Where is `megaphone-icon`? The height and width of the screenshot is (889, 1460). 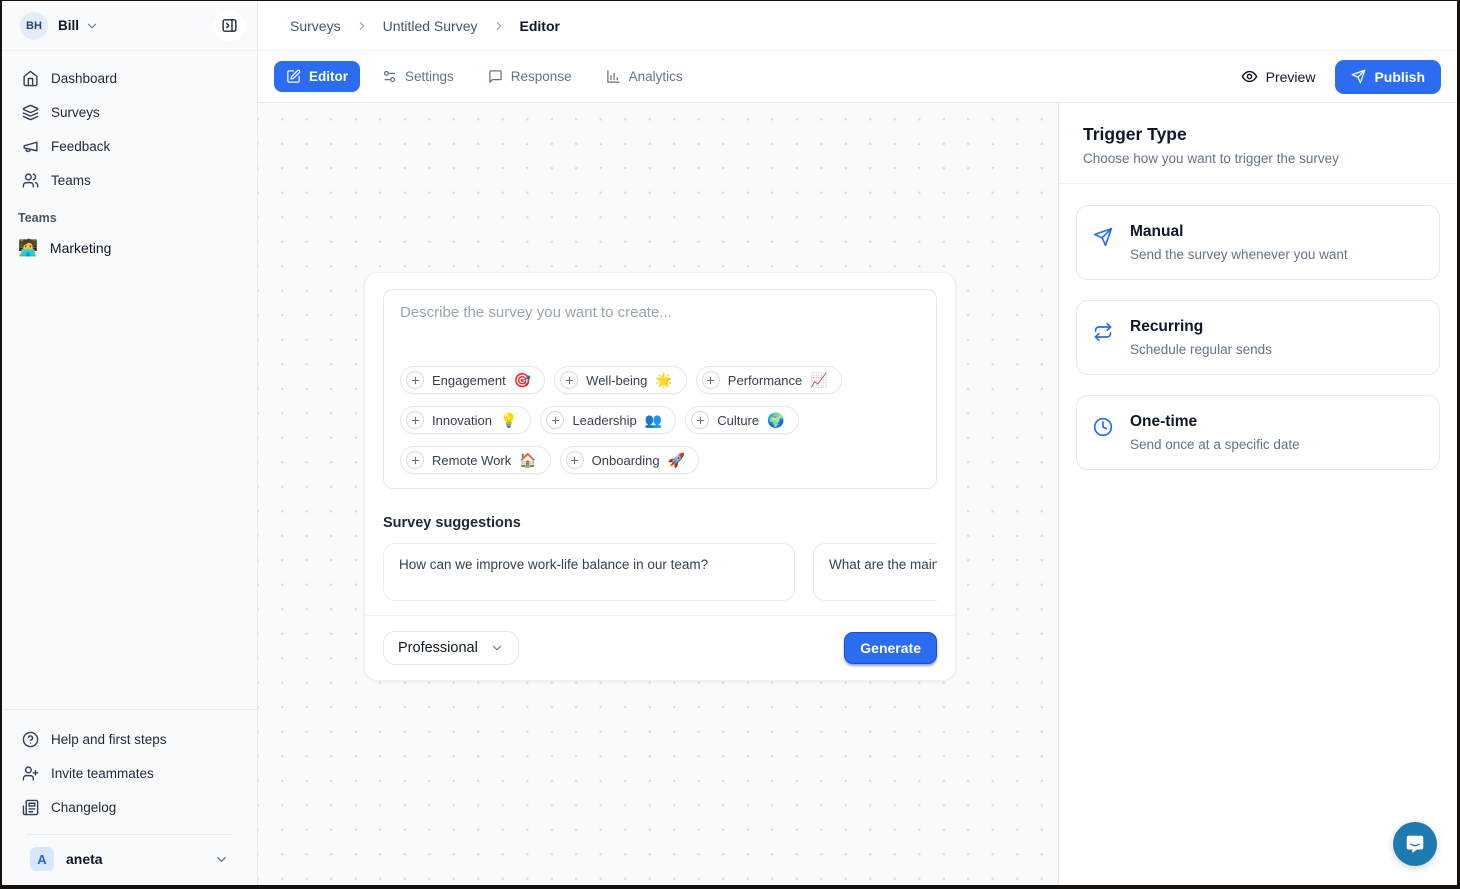 megaphone-icon is located at coordinates (30, 146).